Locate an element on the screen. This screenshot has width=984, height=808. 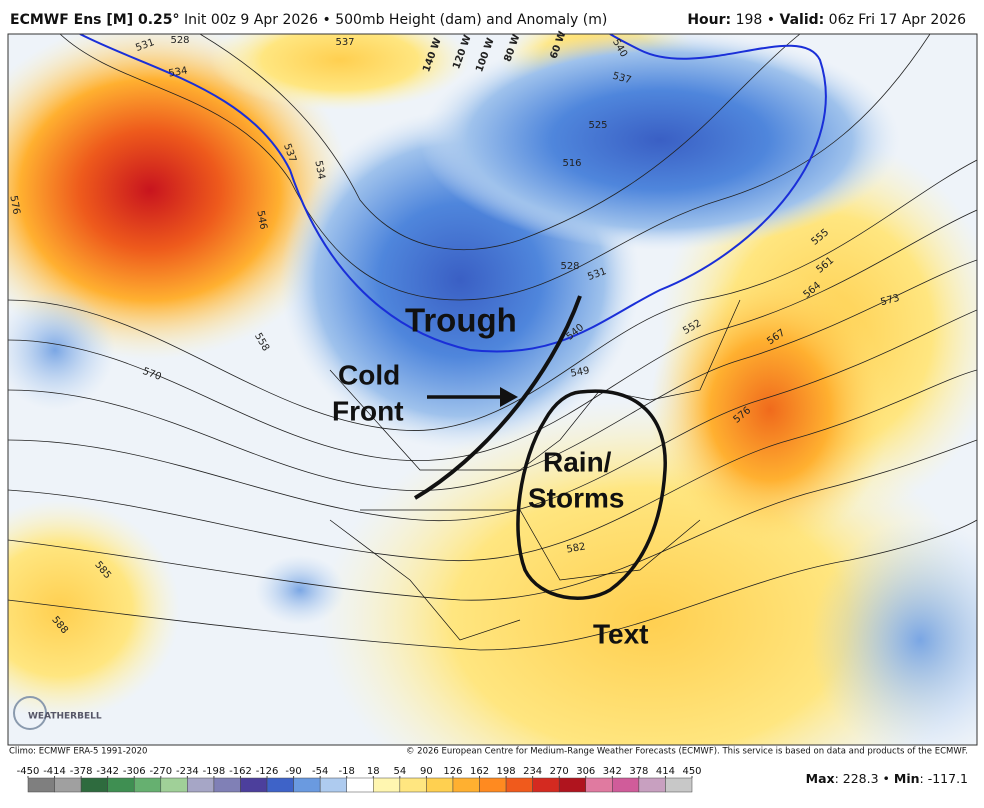
logo-text: WEATHERBELL is located at coordinates (65, 717).